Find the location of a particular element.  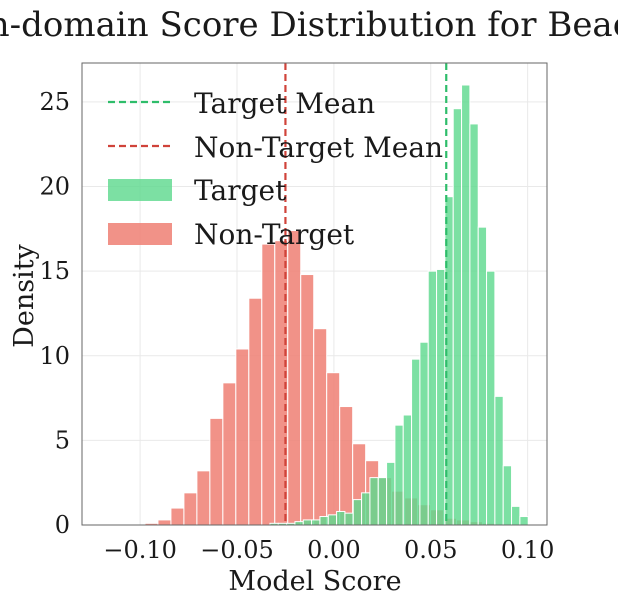

y-tick-label: 20 is located at coordinates (54, 187).